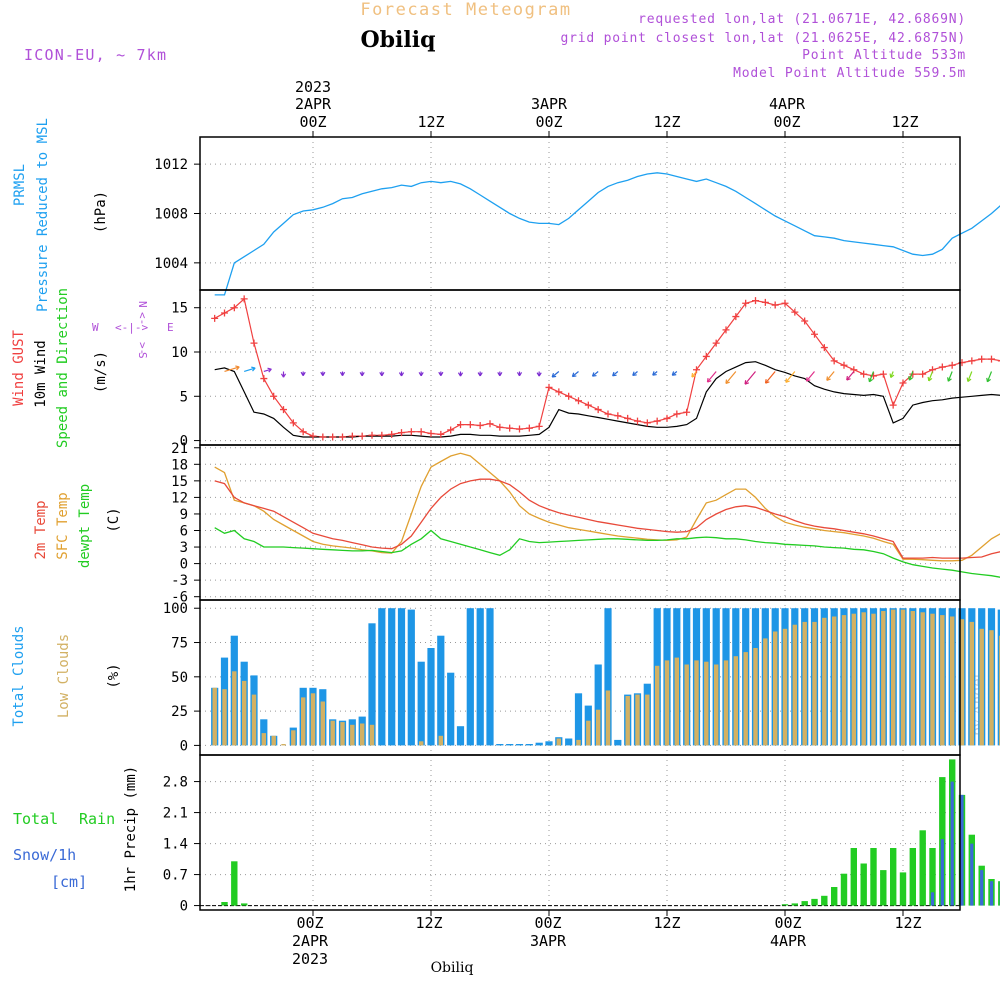 The width and height of the screenshot is (1000, 1000). What do you see at coordinates (607, 552) in the screenshot?
I see `dewpt-temp-line` at bounding box center [607, 552].